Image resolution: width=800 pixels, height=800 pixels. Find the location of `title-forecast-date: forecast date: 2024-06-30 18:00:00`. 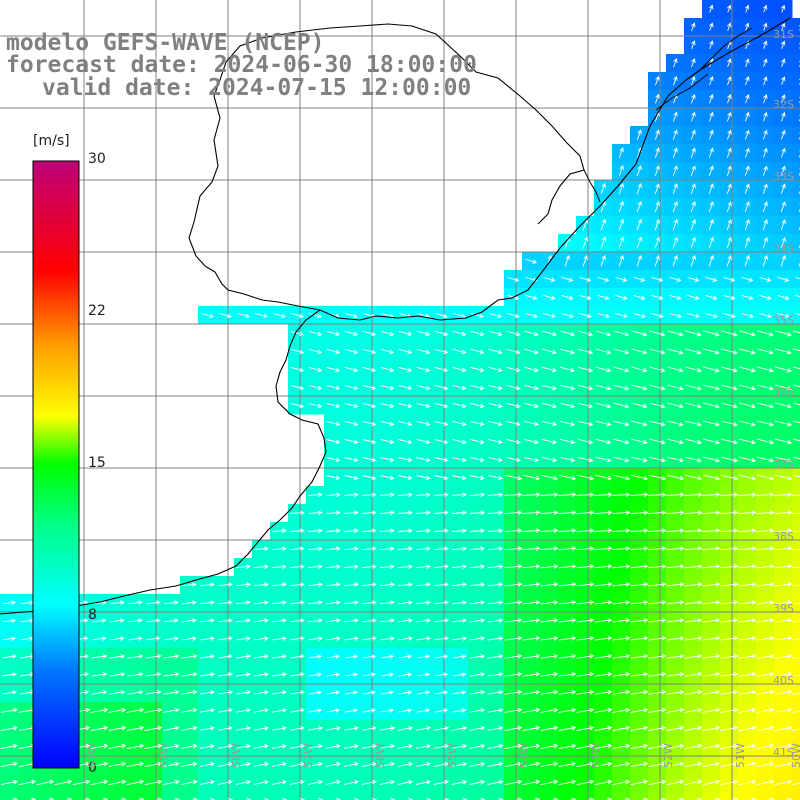

title-forecast-date: forecast date: 2024-06-30 18:00:00 is located at coordinates (241, 65).